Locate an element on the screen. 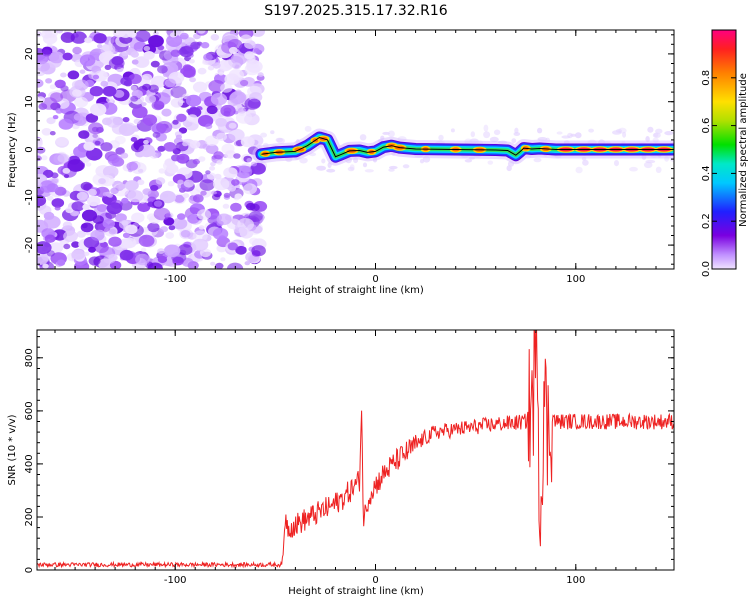  y-tick-label: 0 is located at coordinates (29, 149).